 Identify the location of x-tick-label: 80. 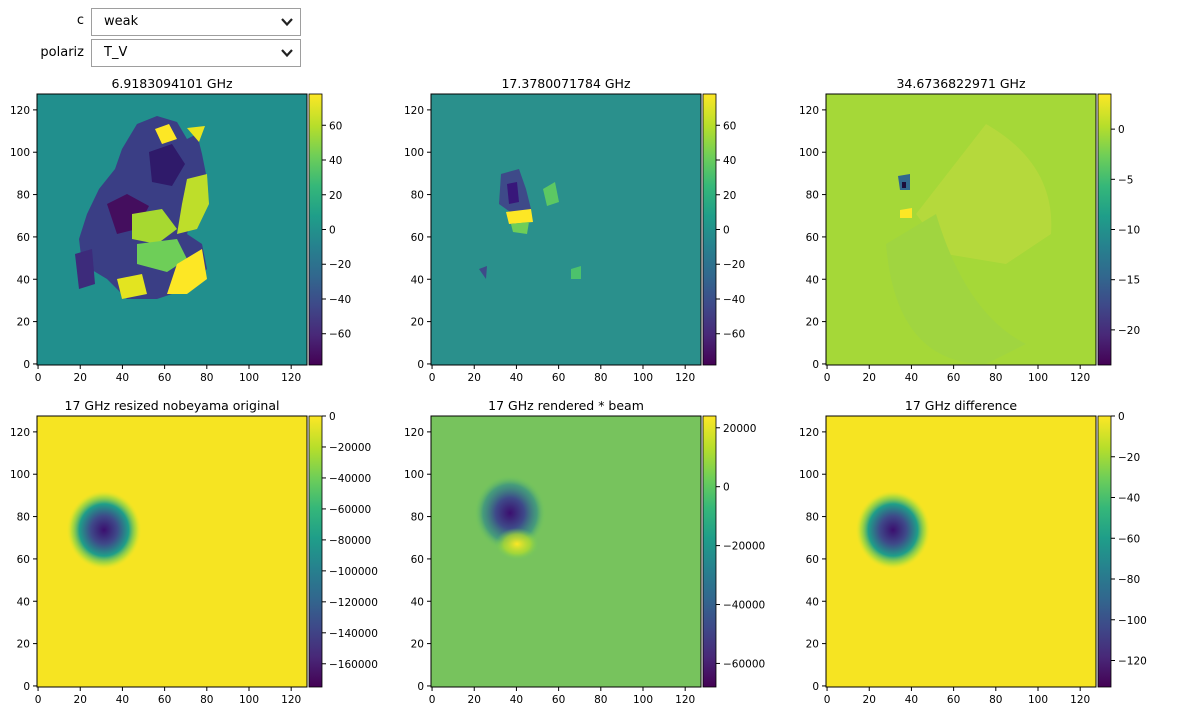
(206, 700).